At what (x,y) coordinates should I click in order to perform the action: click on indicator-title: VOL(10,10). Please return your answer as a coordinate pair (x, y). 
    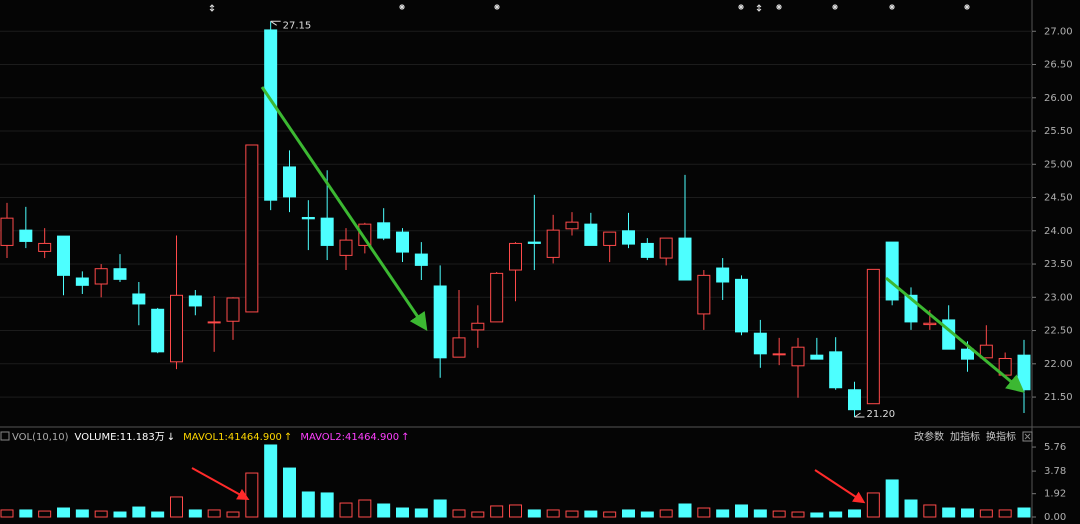
    Looking at the image, I should click on (40, 437).